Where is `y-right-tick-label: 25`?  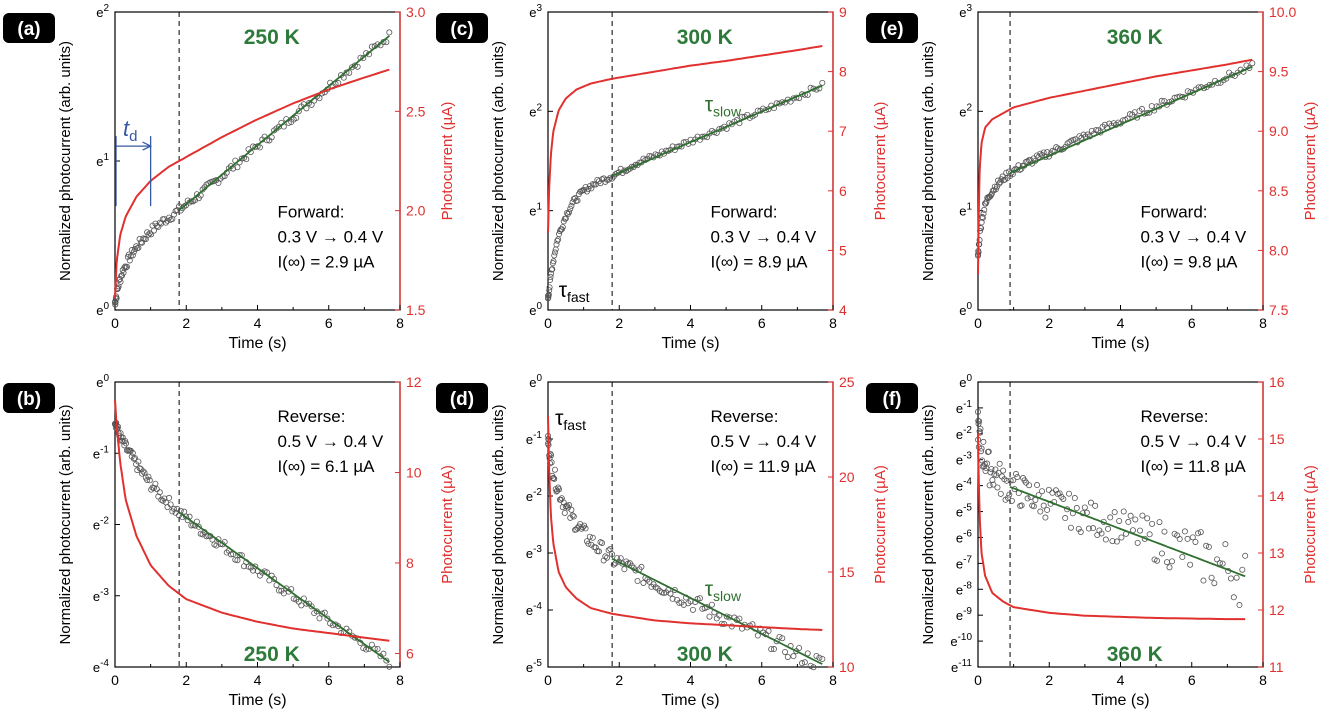 y-right-tick-label: 25 is located at coordinates (847, 382).